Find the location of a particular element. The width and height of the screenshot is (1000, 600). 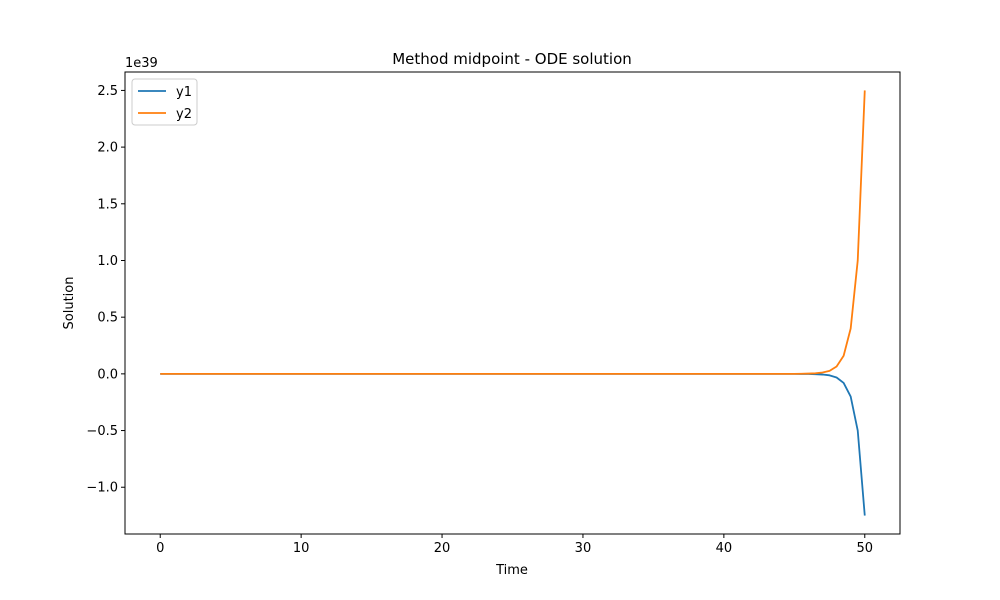

y-tick-label: −1.0 is located at coordinates (102, 488).